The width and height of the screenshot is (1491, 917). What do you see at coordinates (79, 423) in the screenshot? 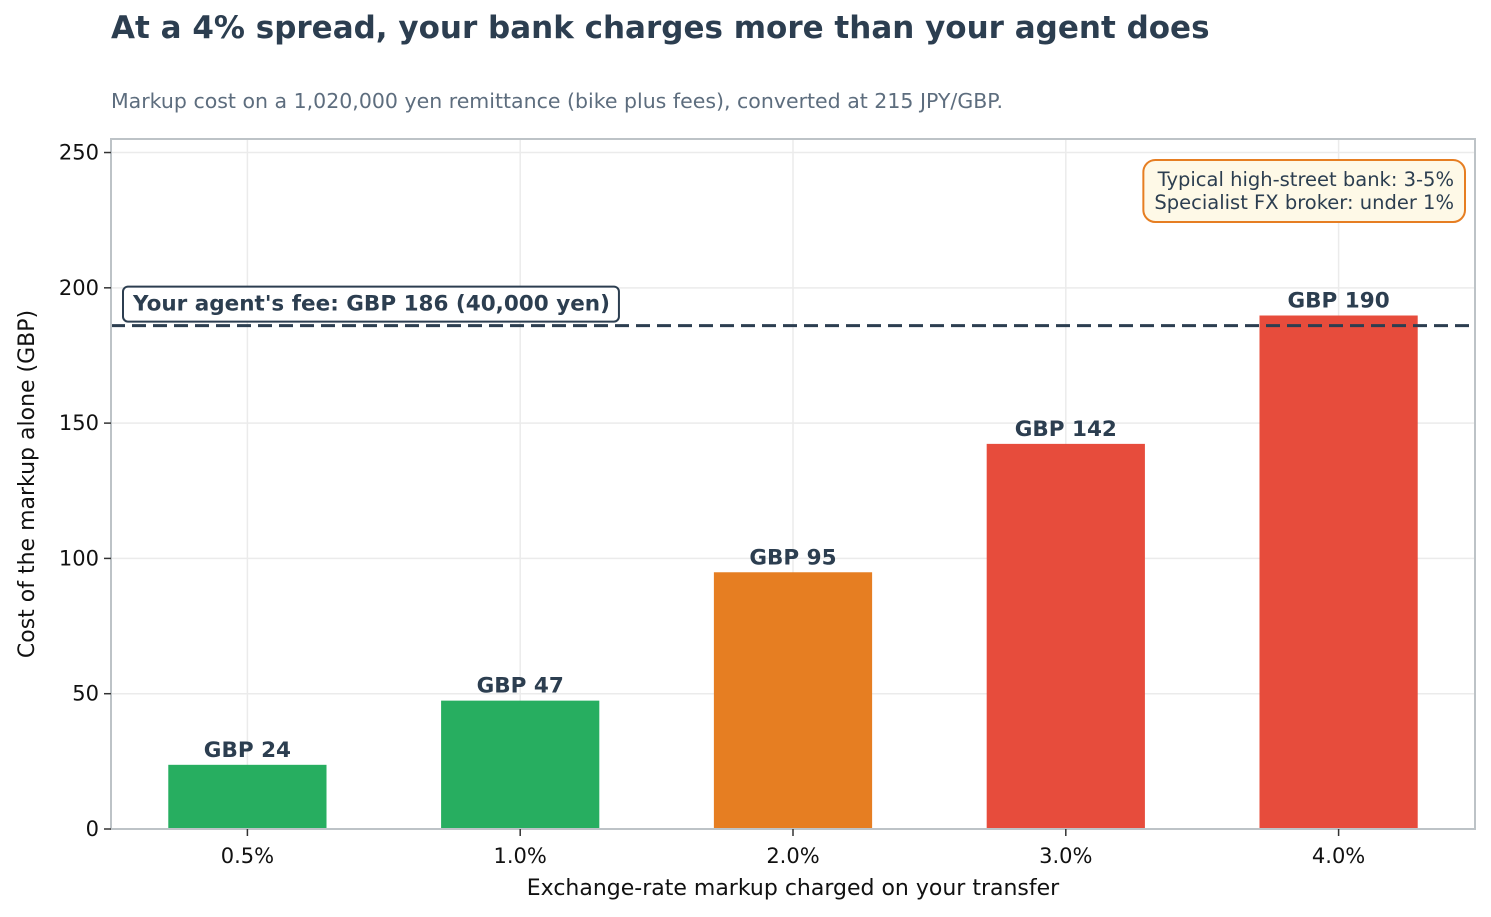
I see `y-tick-label: 150` at bounding box center [79, 423].